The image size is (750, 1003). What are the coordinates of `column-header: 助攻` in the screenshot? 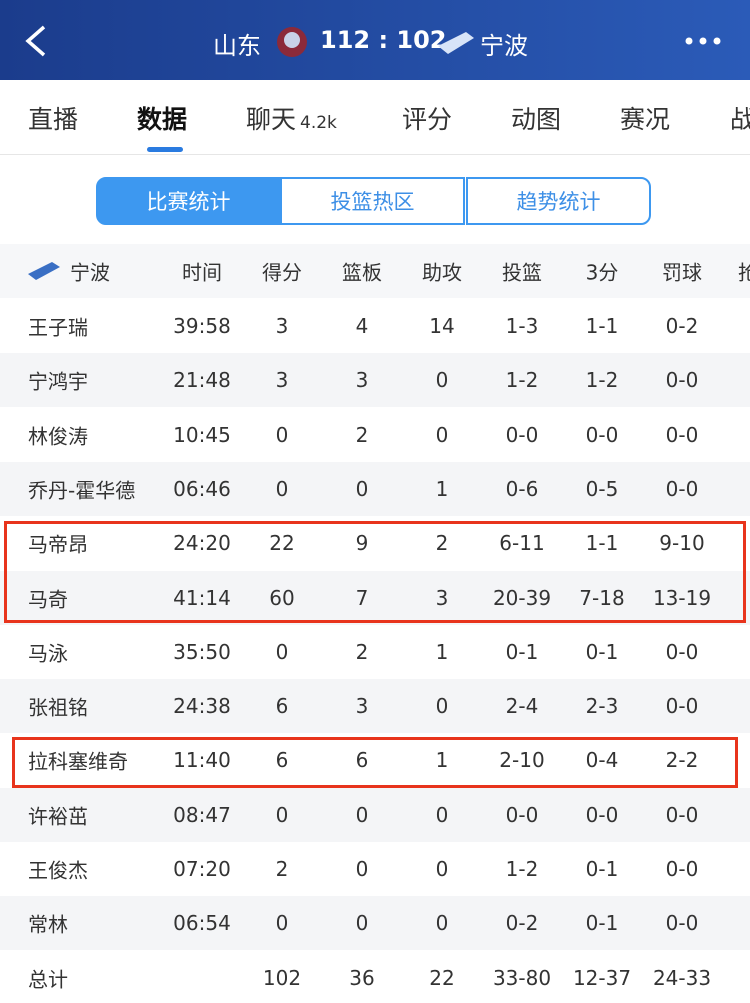 It's located at (442, 272).